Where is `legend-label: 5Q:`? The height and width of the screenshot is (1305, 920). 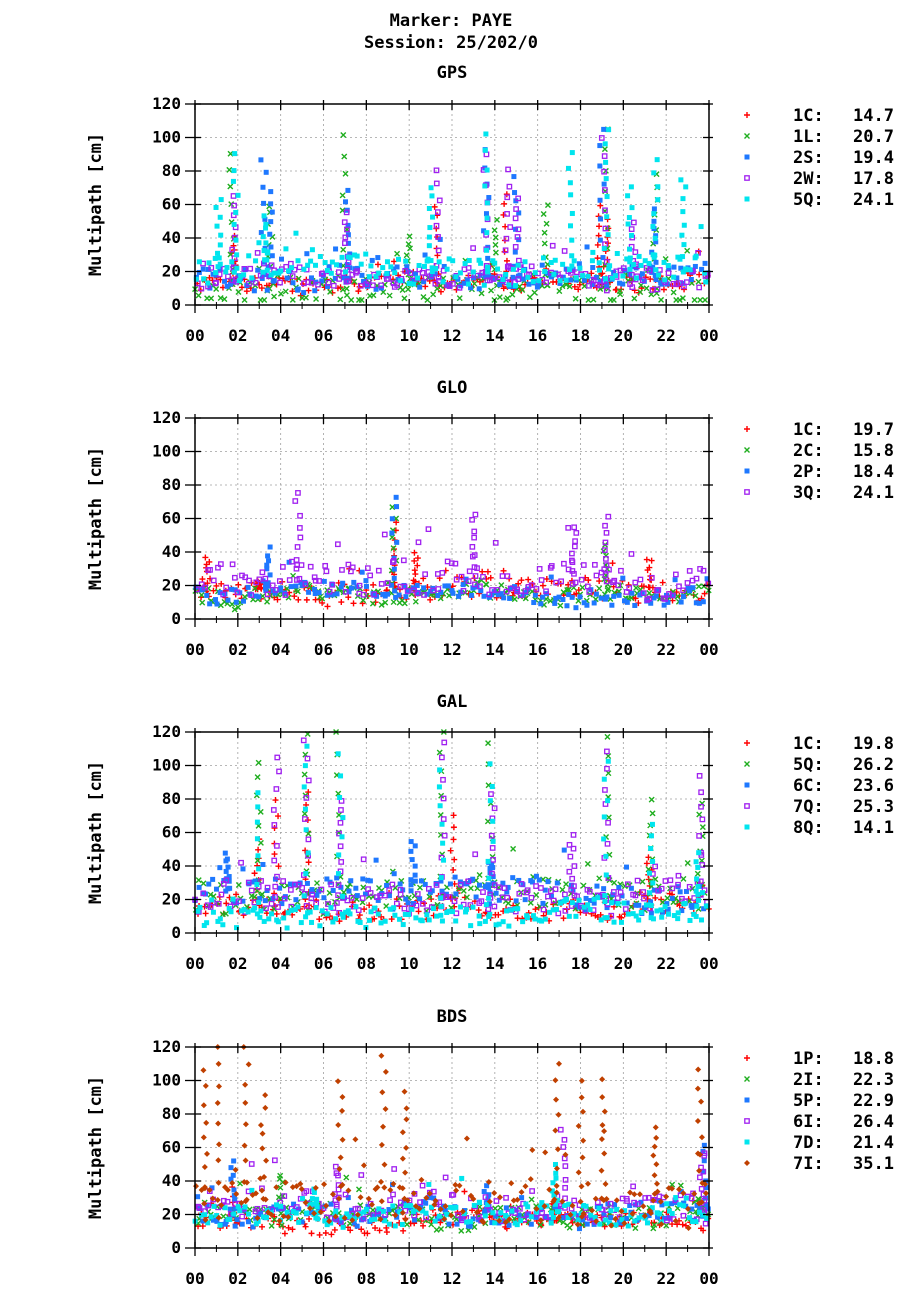 legend-label: 5Q: is located at coordinates (808, 200).